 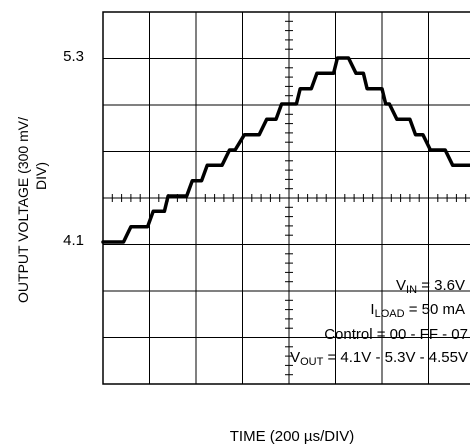 What do you see at coordinates (390, 314) in the screenshot?
I see `annotation-iload-sub: LOAD` at bounding box center [390, 314].